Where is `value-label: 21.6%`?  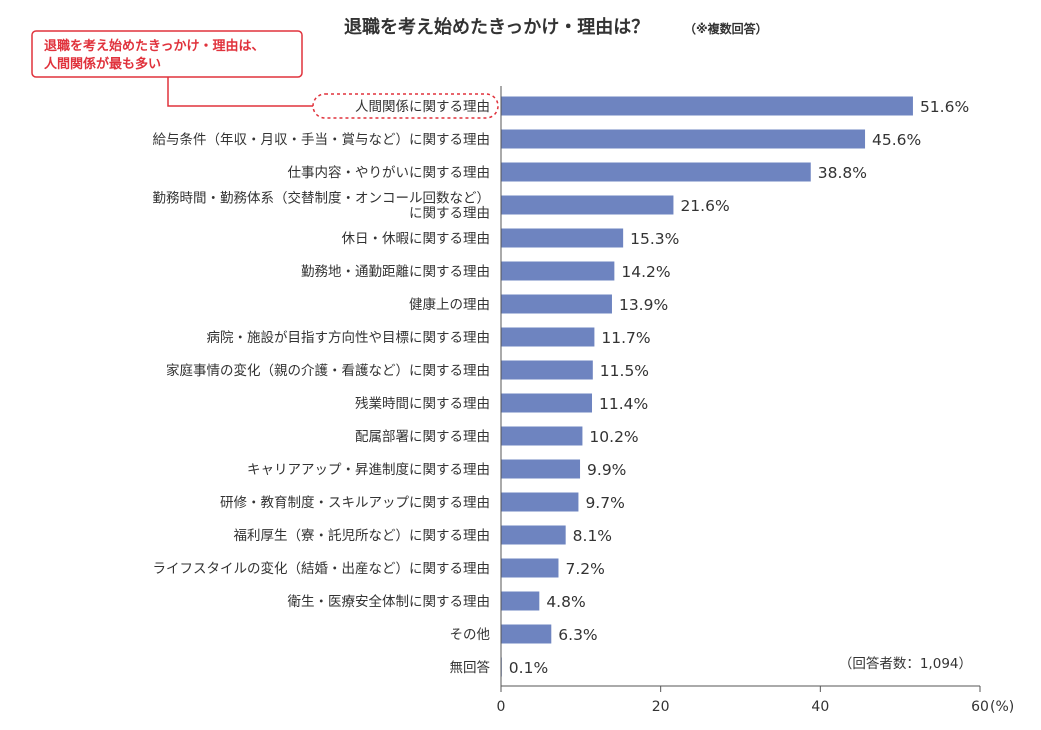
value-label: 21.6% is located at coordinates (704, 206).